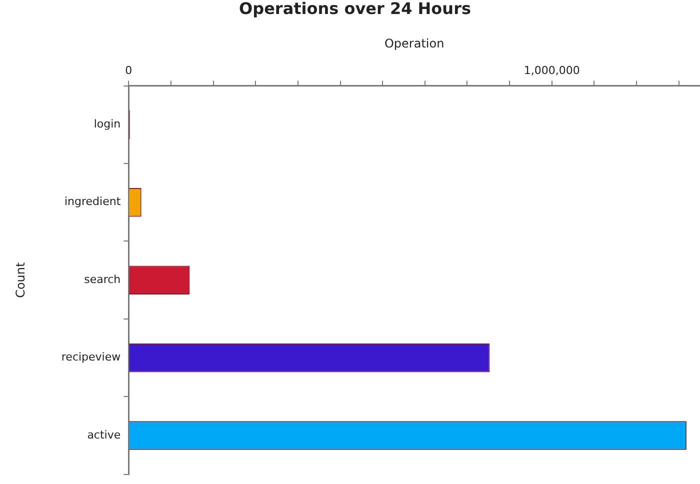  I want to click on y-axis-title: Count, so click(20, 280).